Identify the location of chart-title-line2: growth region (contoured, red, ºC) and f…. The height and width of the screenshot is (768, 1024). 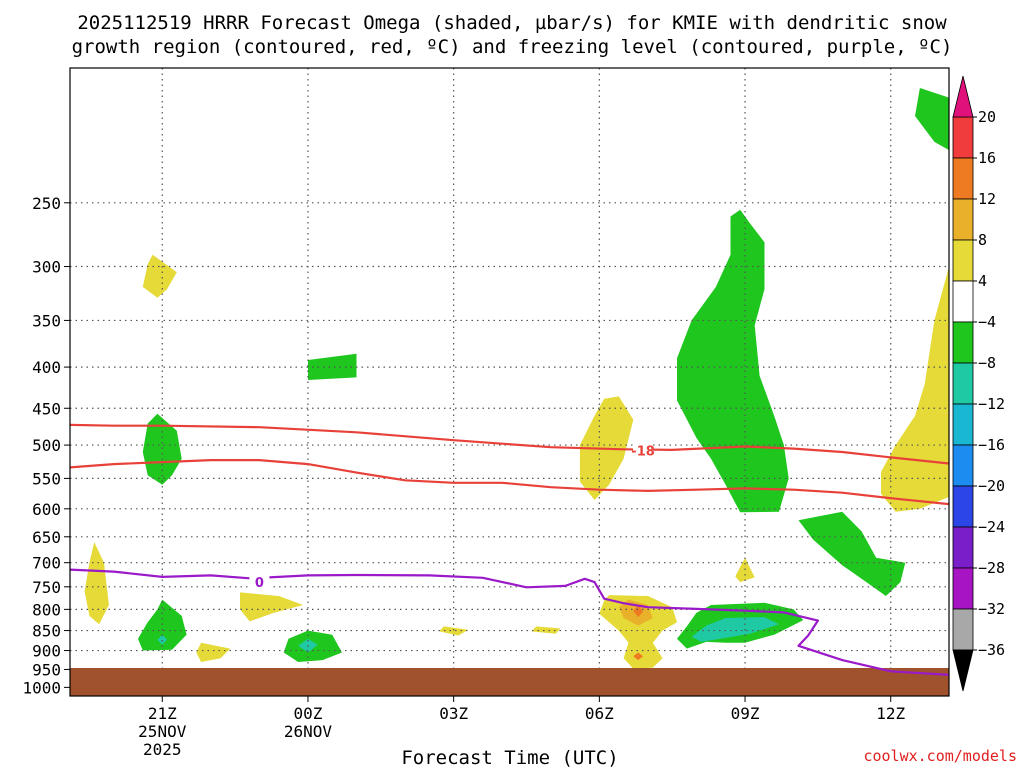
(512, 47).